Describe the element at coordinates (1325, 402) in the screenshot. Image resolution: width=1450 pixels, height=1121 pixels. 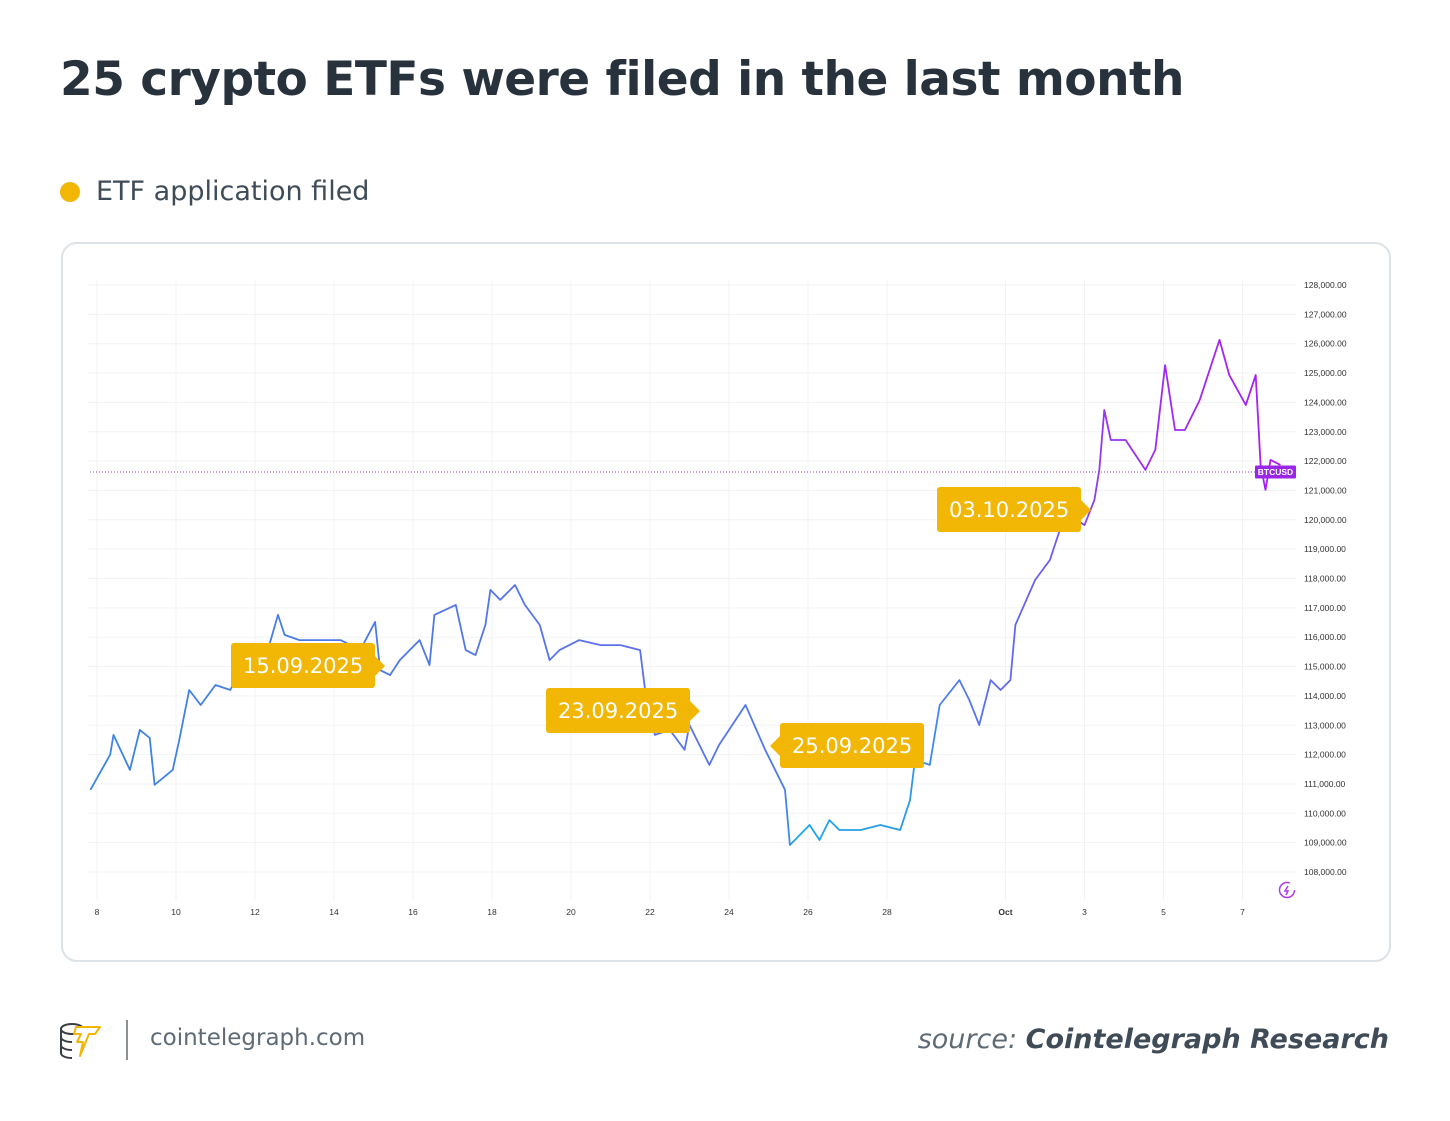
I see `y-tick-label: 124,000.00` at that location.